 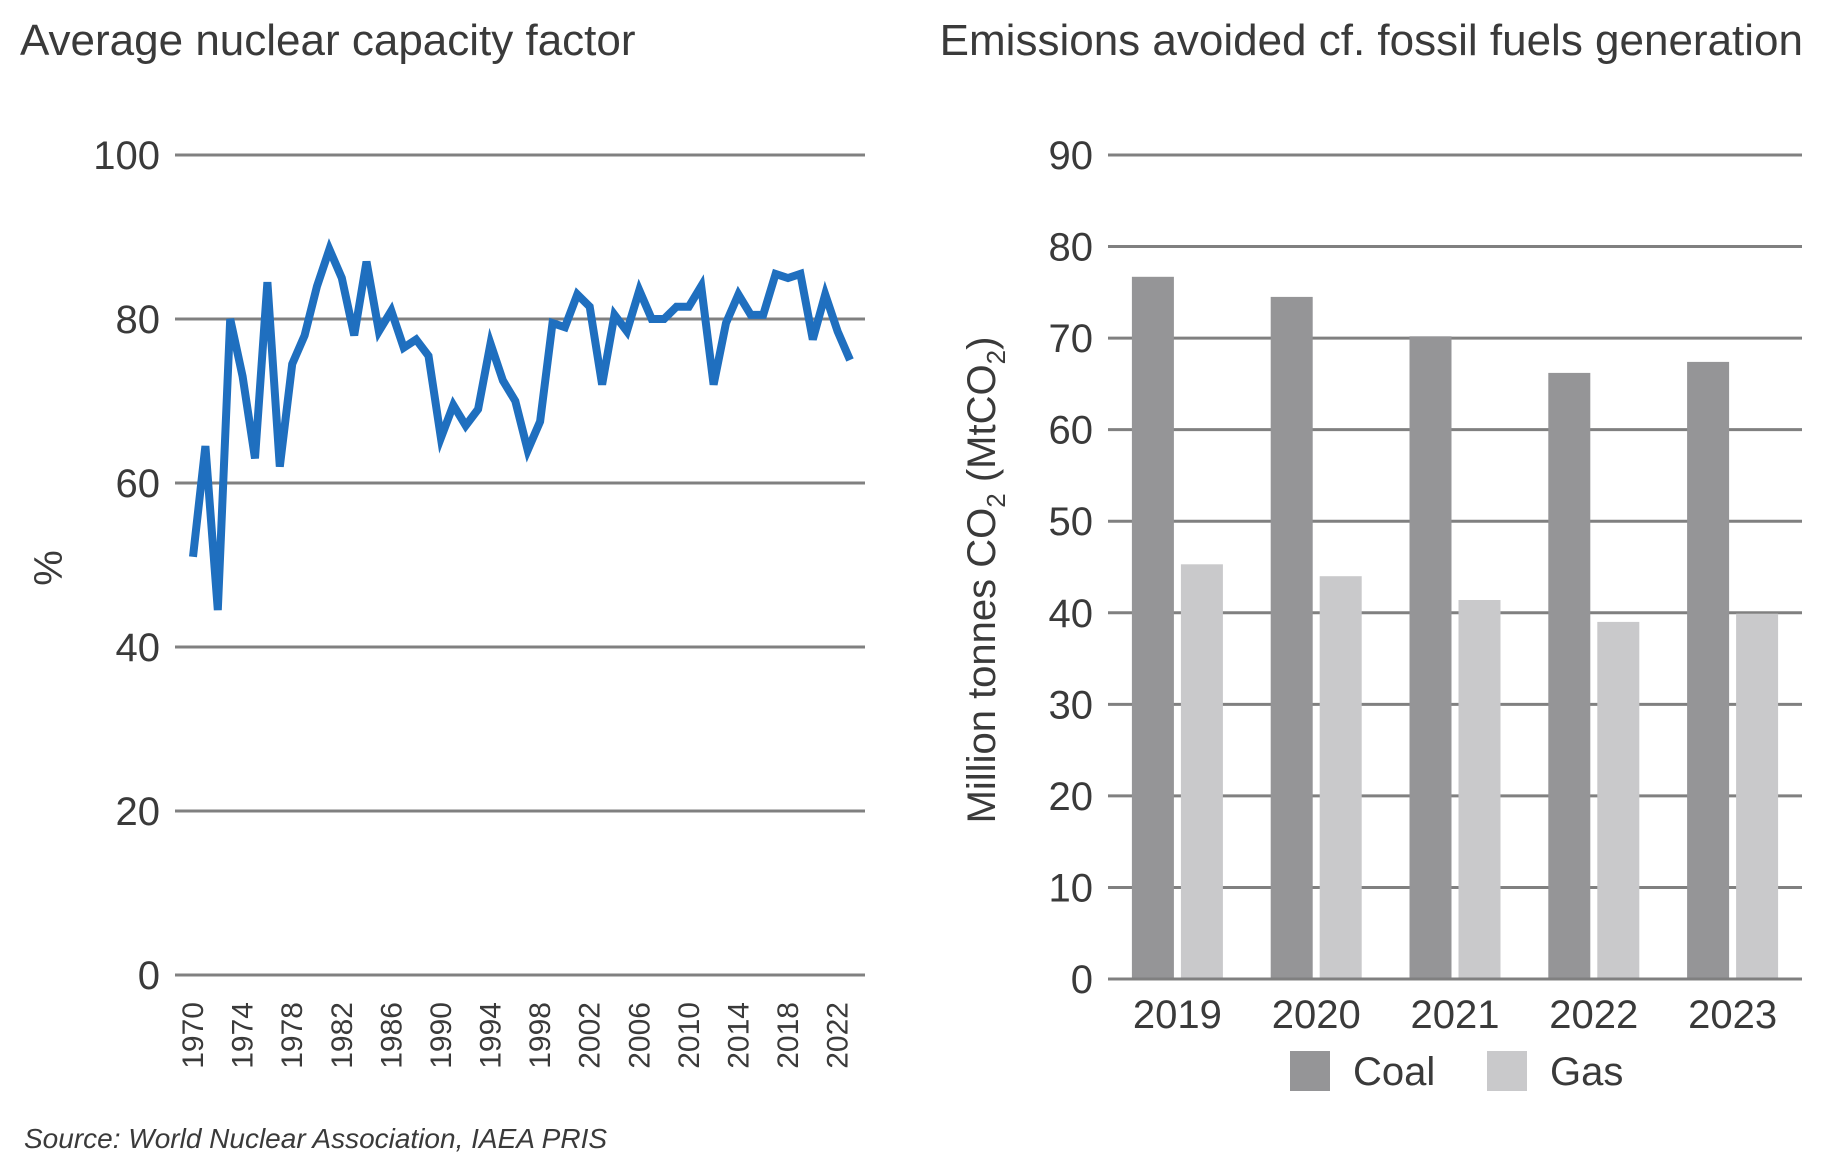 I want to click on line-x-tick-label: 1970, so click(x=193, y=1035).